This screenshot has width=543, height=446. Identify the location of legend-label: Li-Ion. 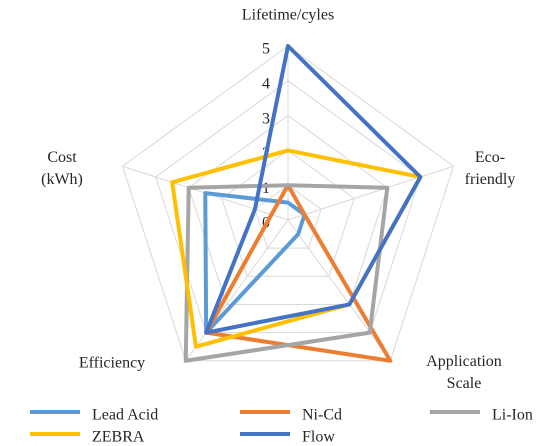
(512, 415).